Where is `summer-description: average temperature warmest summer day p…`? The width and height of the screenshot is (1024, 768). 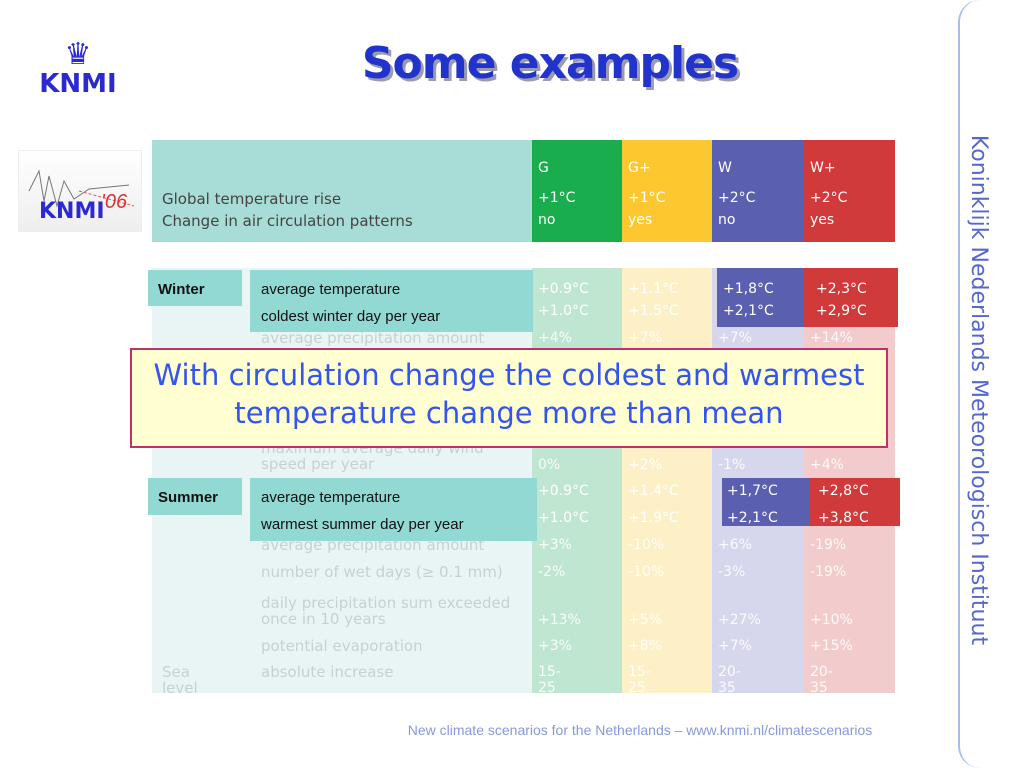
summer-description: average temperature warmest summer day p… is located at coordinates (393, 509).